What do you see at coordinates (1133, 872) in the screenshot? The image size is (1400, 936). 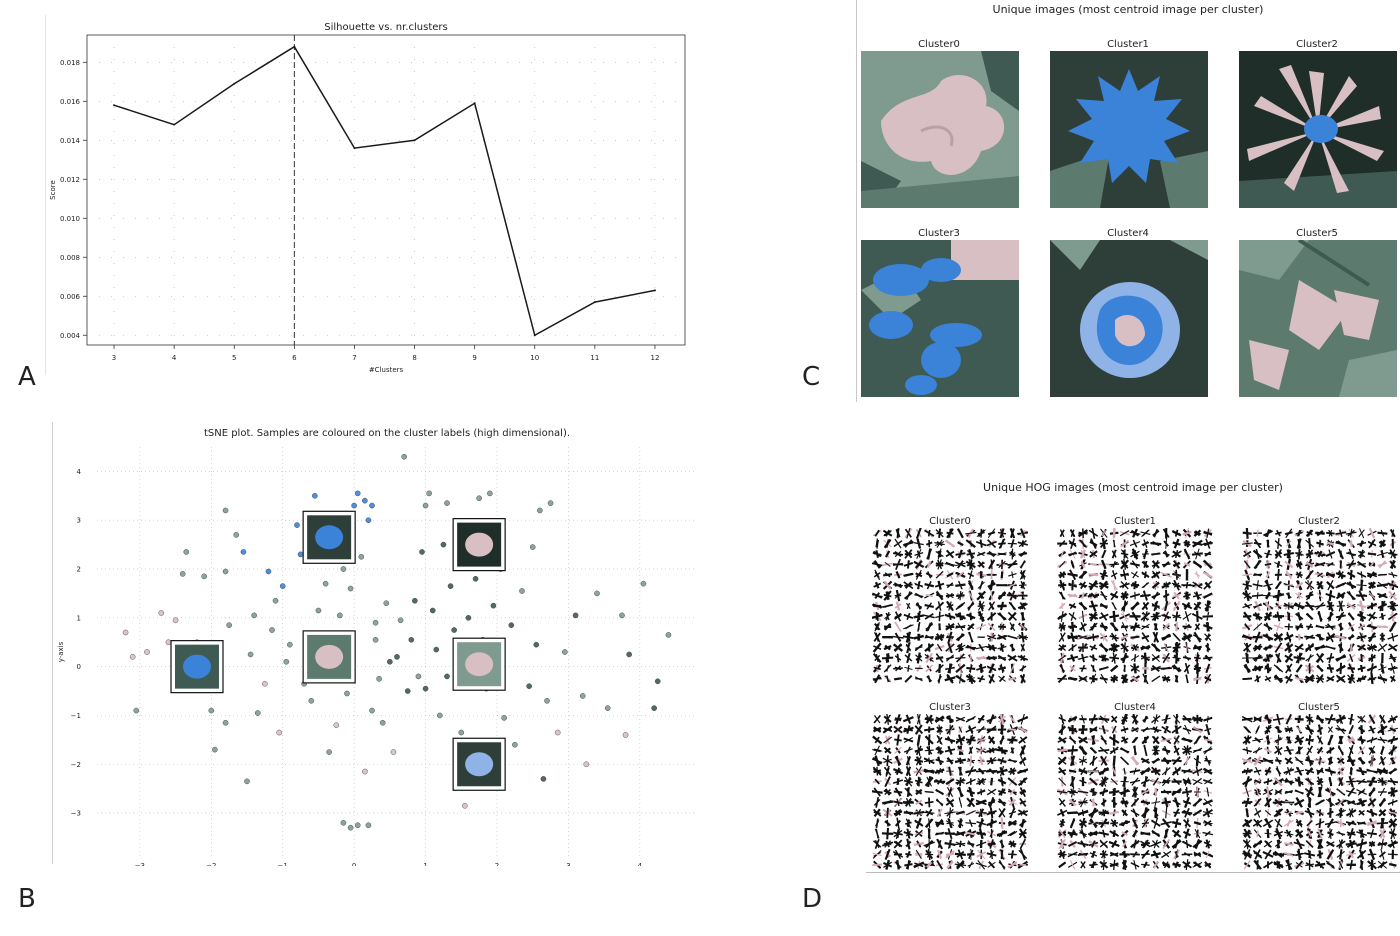 I see `panel-d-baseline` at bounding box center [1133, 872].